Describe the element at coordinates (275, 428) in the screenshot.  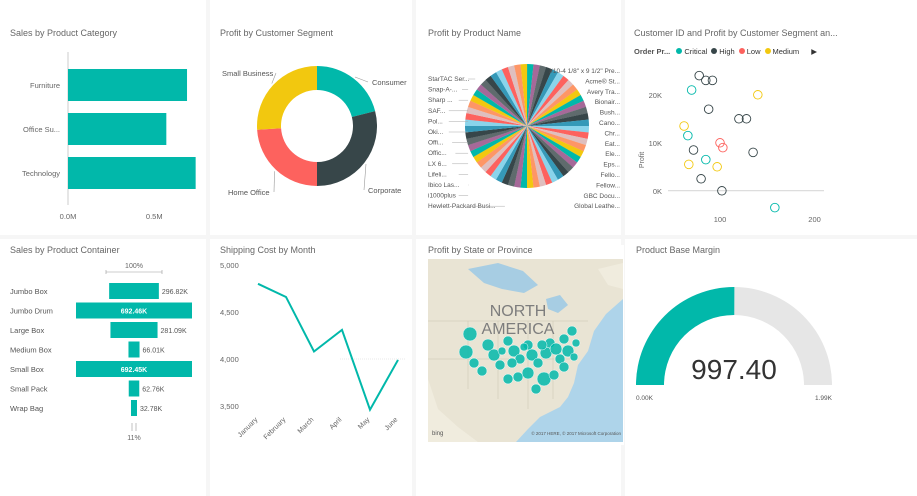
I see `x-tick-label: February` at that location.